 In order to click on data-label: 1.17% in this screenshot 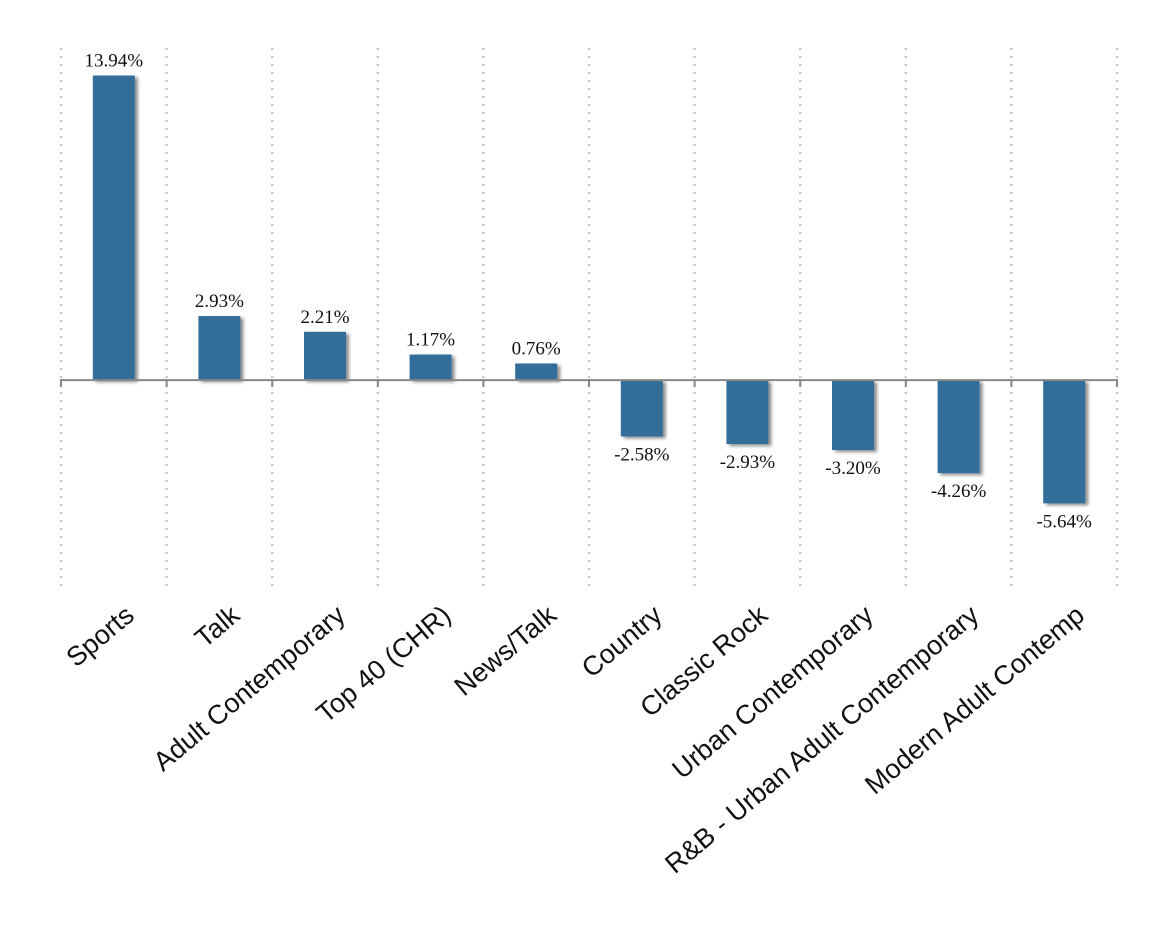, I will do `click(430, 340)`.